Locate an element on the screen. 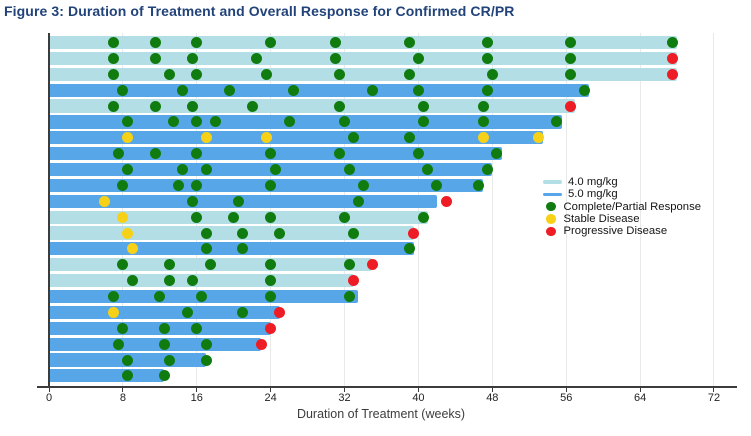  legend-dot-progressive-disease-icon is located at coordinates (551, 231).